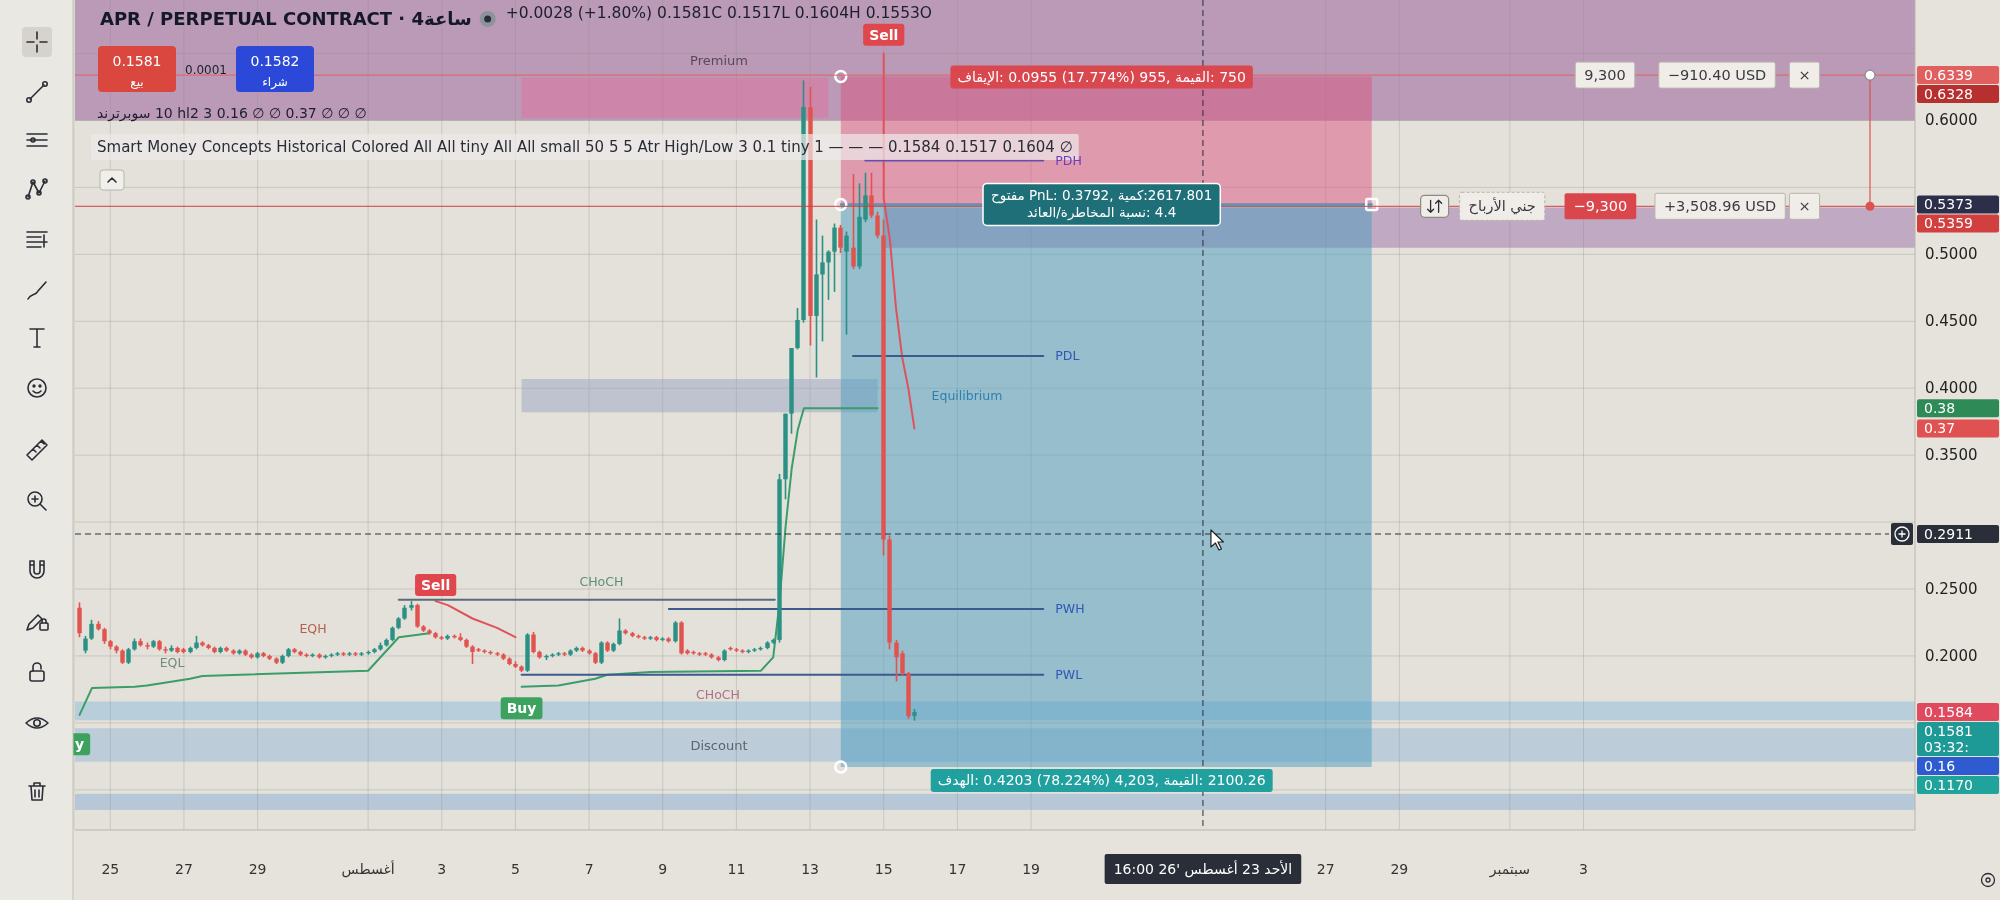 This screenshot has height=900, width=2000. I want to click on time-tag: الأحد 23 أغسطس '26 16:00, so click(1203, 869).